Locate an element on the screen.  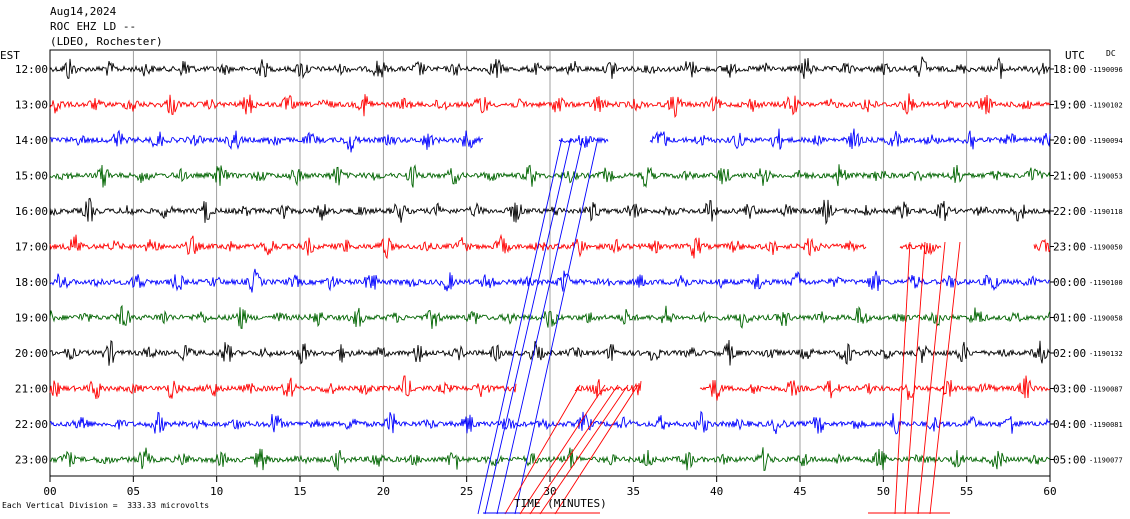
x-tick-label: 50 is located at coordinates (883, 491).